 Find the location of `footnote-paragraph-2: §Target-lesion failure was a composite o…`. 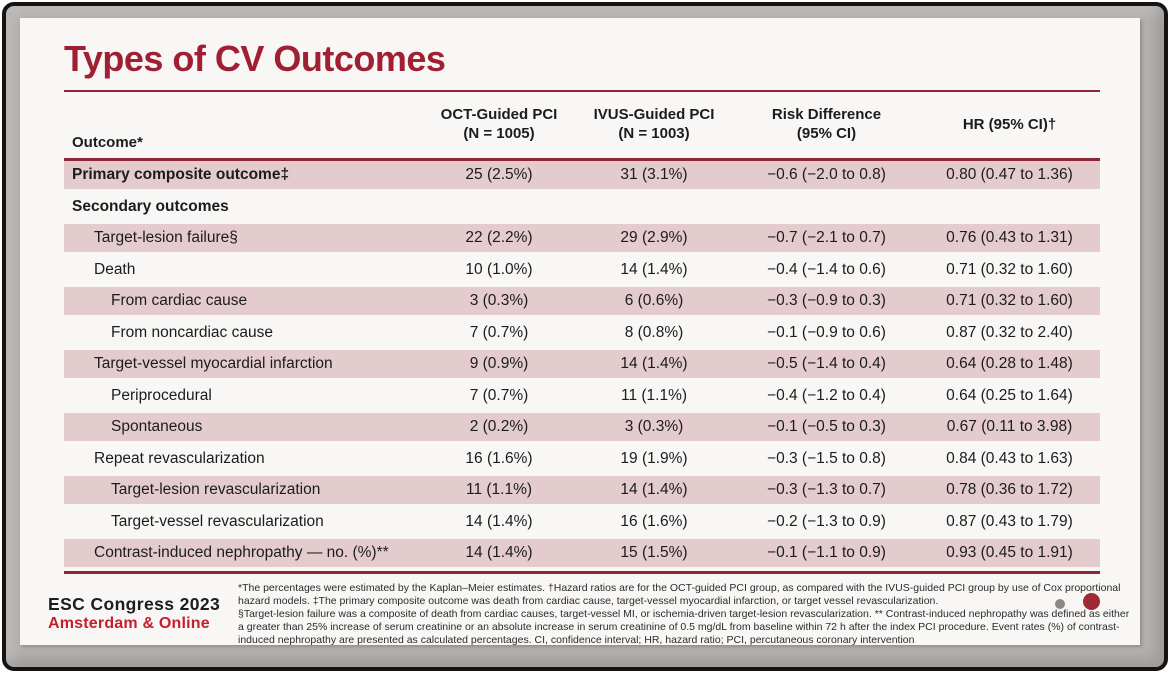

footnote-paragraph-2: §Target-lesion failure was a composite o… is located at coordinates (684, 626).